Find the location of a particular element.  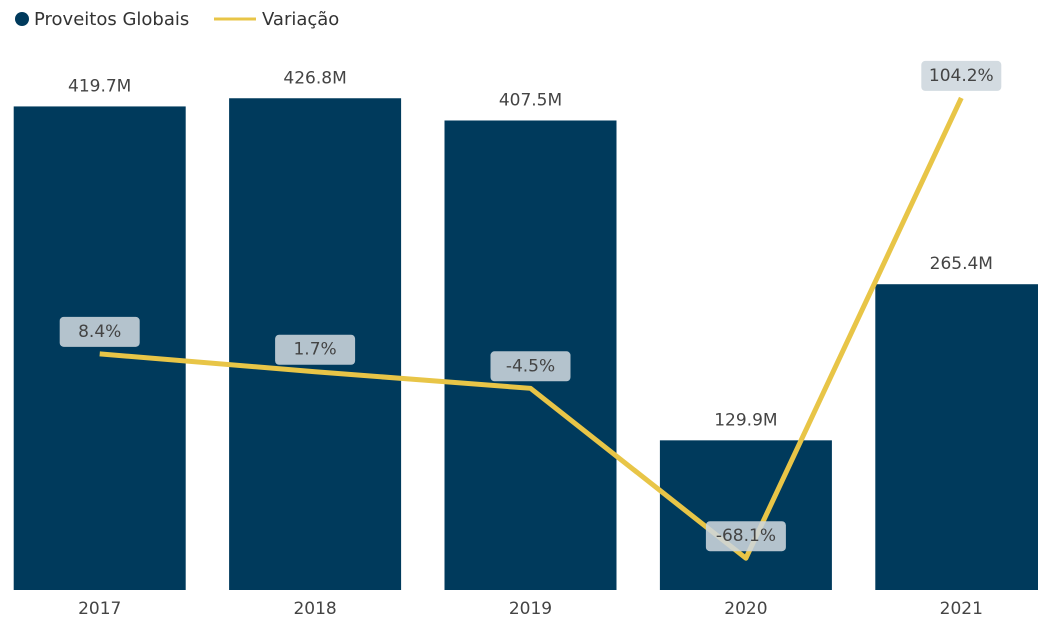

bar-label: 265.4M is located at coordinates (961, 264).